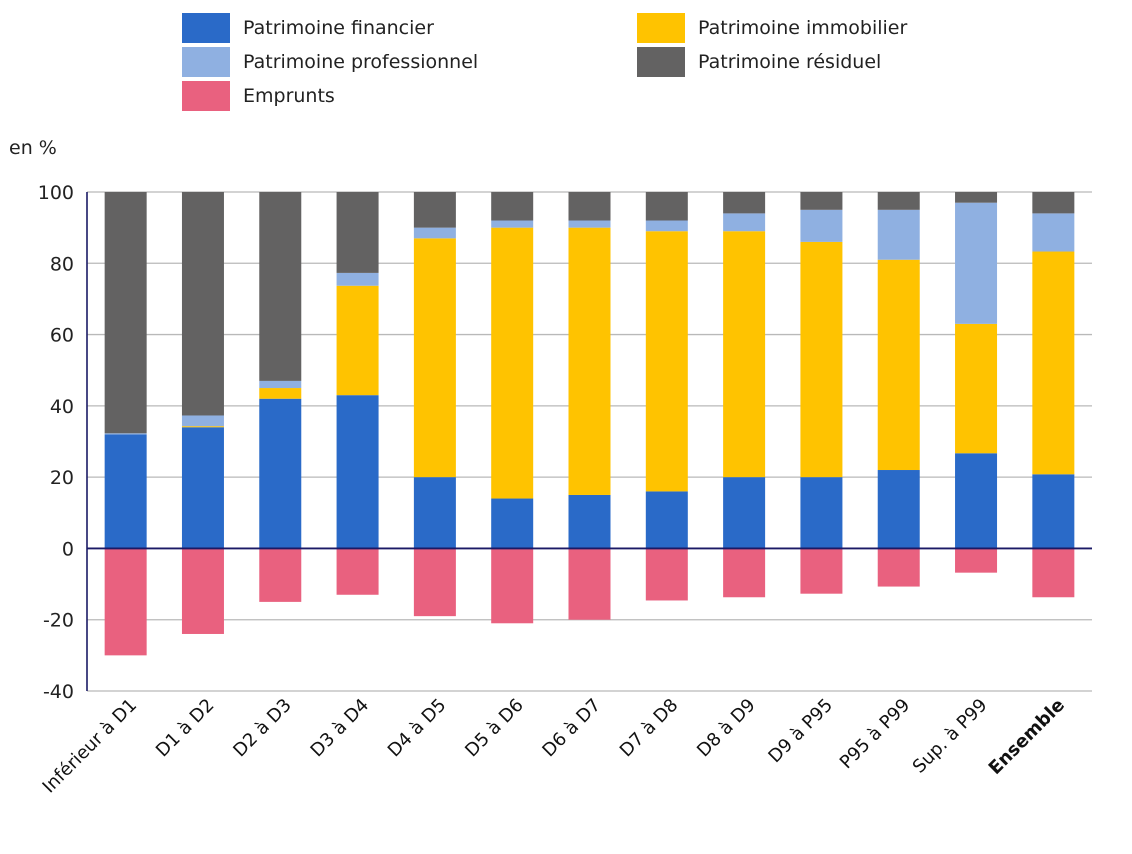 The width and height of the screenshot is (1132, 854). I want to click on x-tick-label: D2 à D3, so click(262, 728).